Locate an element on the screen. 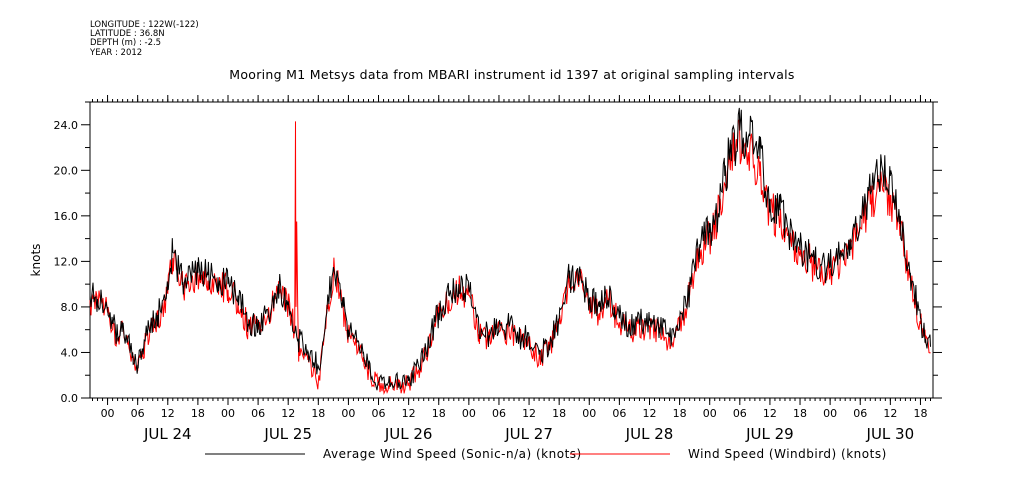 The height and width of the screenshot is (504, 1009). depth-label: DEPTH (m) : -2.5 is located at coordinates (126, 43).